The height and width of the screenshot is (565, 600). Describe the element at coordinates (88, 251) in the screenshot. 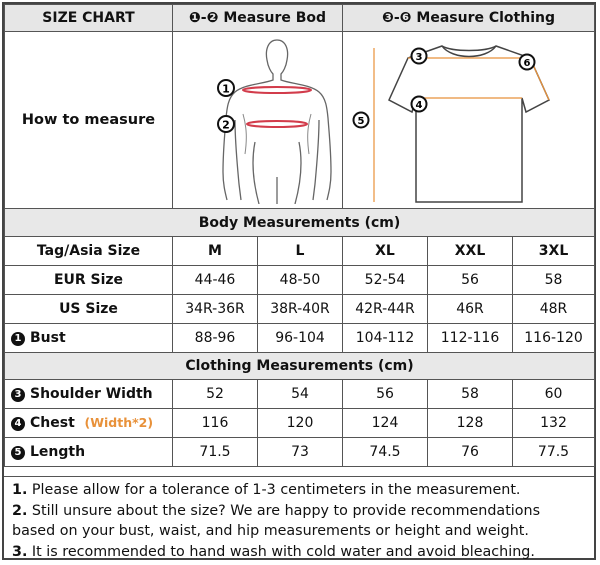

I see `tag-size-label: Tag/Asia Size` at that location.